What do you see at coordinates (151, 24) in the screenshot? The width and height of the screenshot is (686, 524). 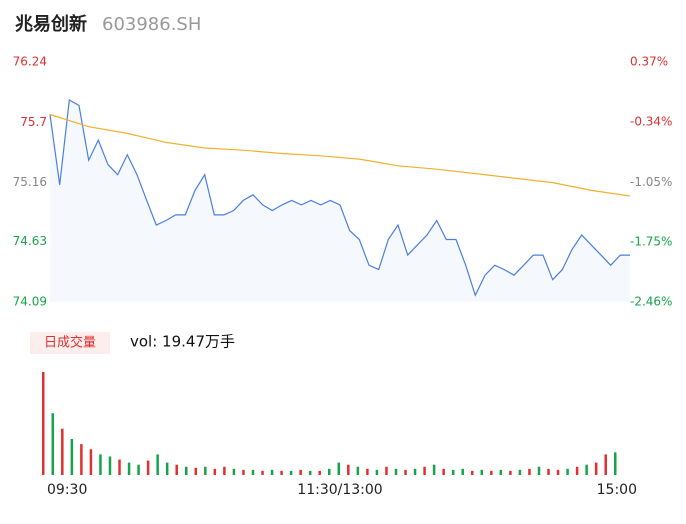 I see `stock-code: 603986.SH` at bounding box center [151, 24].